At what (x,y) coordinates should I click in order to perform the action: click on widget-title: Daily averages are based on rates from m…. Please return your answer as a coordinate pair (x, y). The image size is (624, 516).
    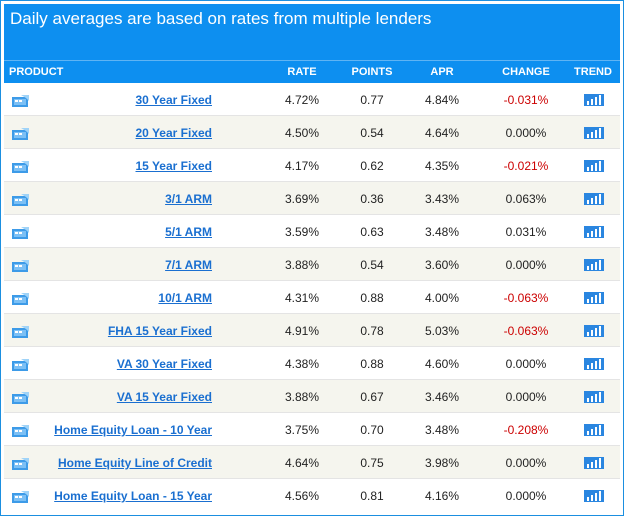
    Looking at the image, I should click on (221, 18).